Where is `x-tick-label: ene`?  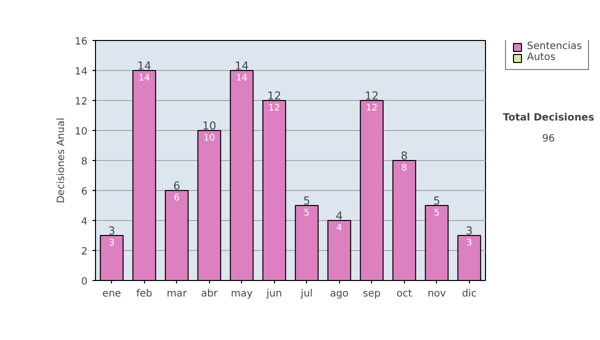
x-tick-label: ene is located at coordinates (112, 294).